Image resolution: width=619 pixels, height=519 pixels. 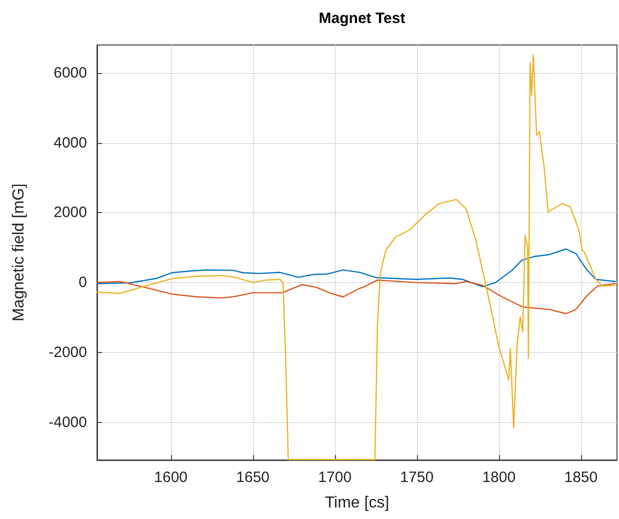 I want to click on x-tick-label: 1700, so click(x=335, y=477).